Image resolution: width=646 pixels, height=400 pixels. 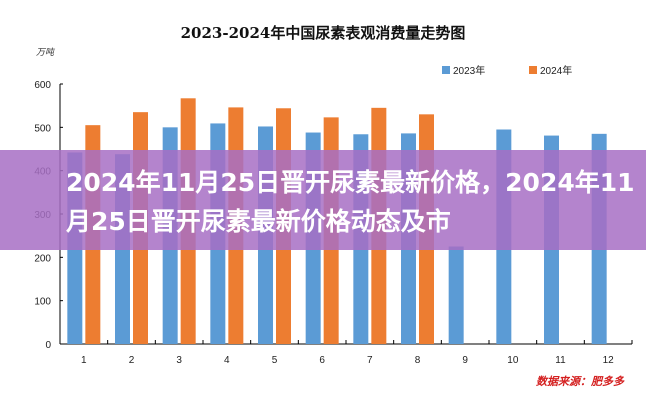 What do you see at coordinates (45, 53) in the screenshot?
I see `y-axis-unit: 万吨` at bounding box center [45, 53].